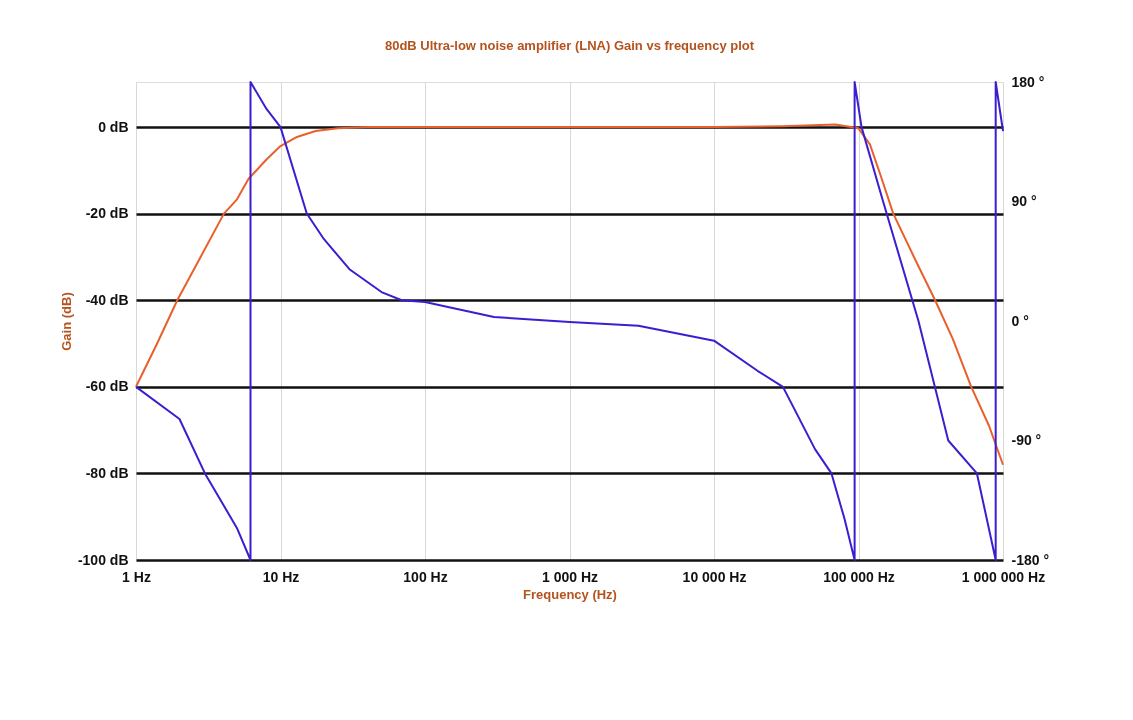  I want to click on y-tick-label: -20 dB, so click(107, 213).